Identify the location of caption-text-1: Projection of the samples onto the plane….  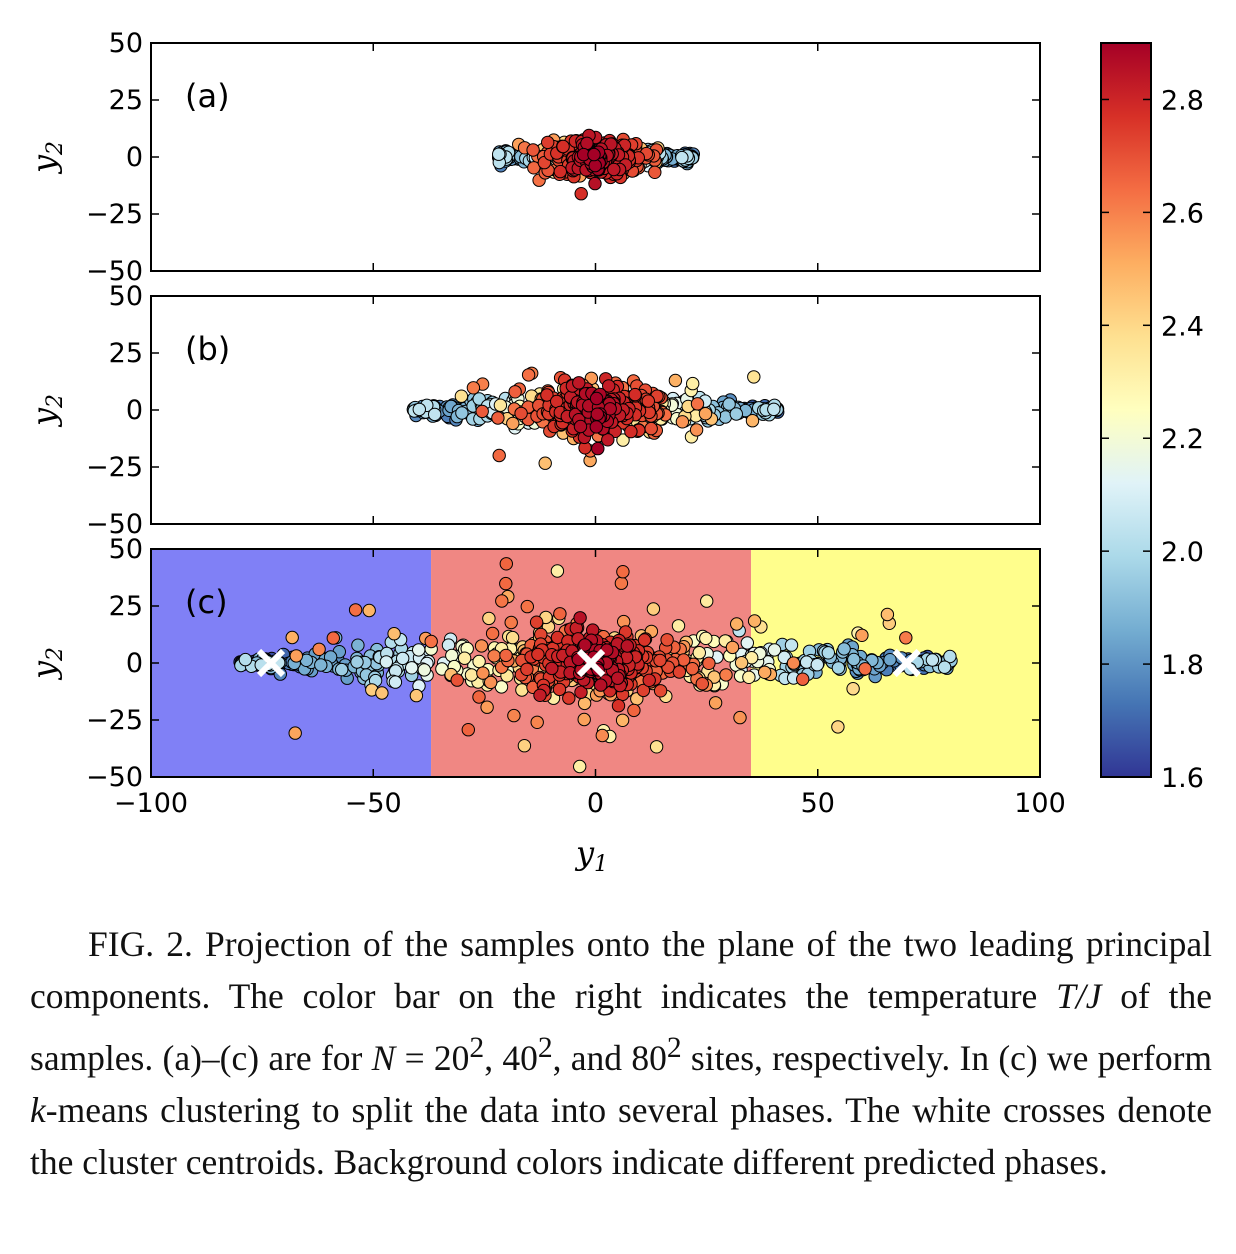
(621, 970).